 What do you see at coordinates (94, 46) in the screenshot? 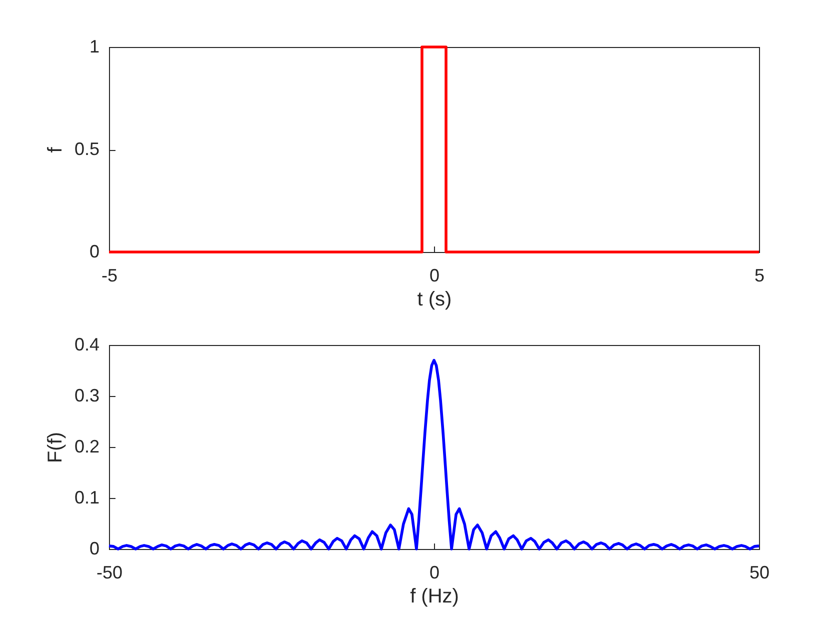
I see `y-tick-label: 1` at bounding box center [94, 46].